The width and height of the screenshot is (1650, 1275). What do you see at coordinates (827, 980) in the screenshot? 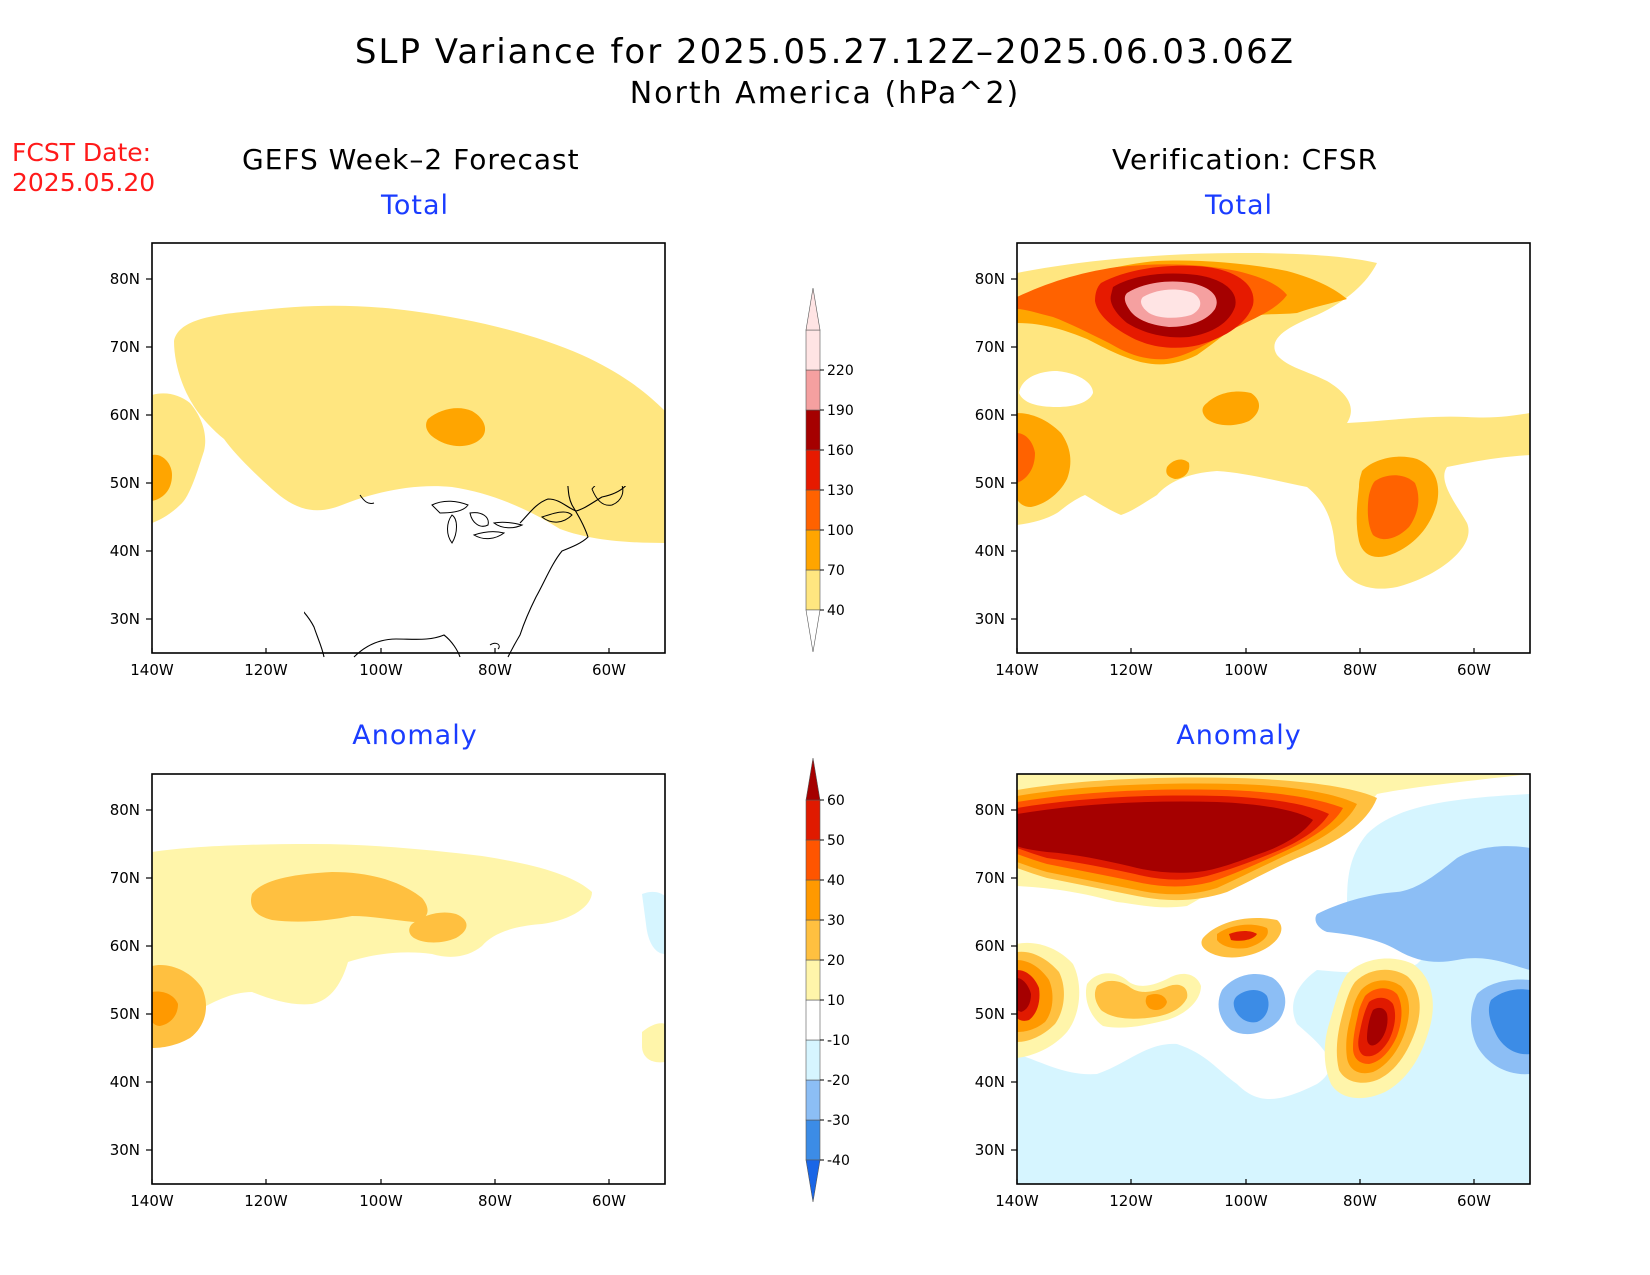
I see `anomaly-colorbar: -40 -30 -20 -10 10 20 30 40 50 60` at bounding box center [827, 980].